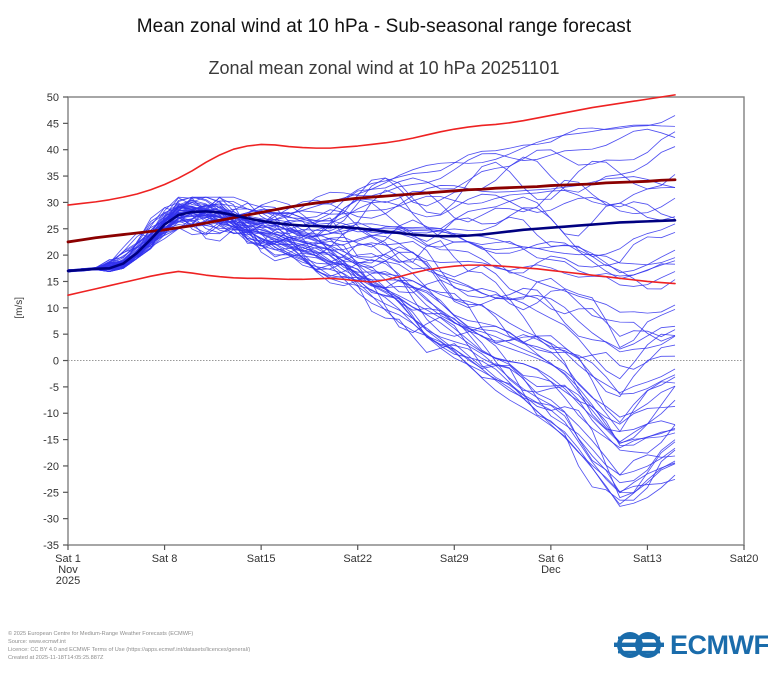 This screenshot has height=691, width=768. What do you see at coordinates (53, 98) in the screenshot?
I see `y-tick-label: 50` at bounding box center [53, 98].